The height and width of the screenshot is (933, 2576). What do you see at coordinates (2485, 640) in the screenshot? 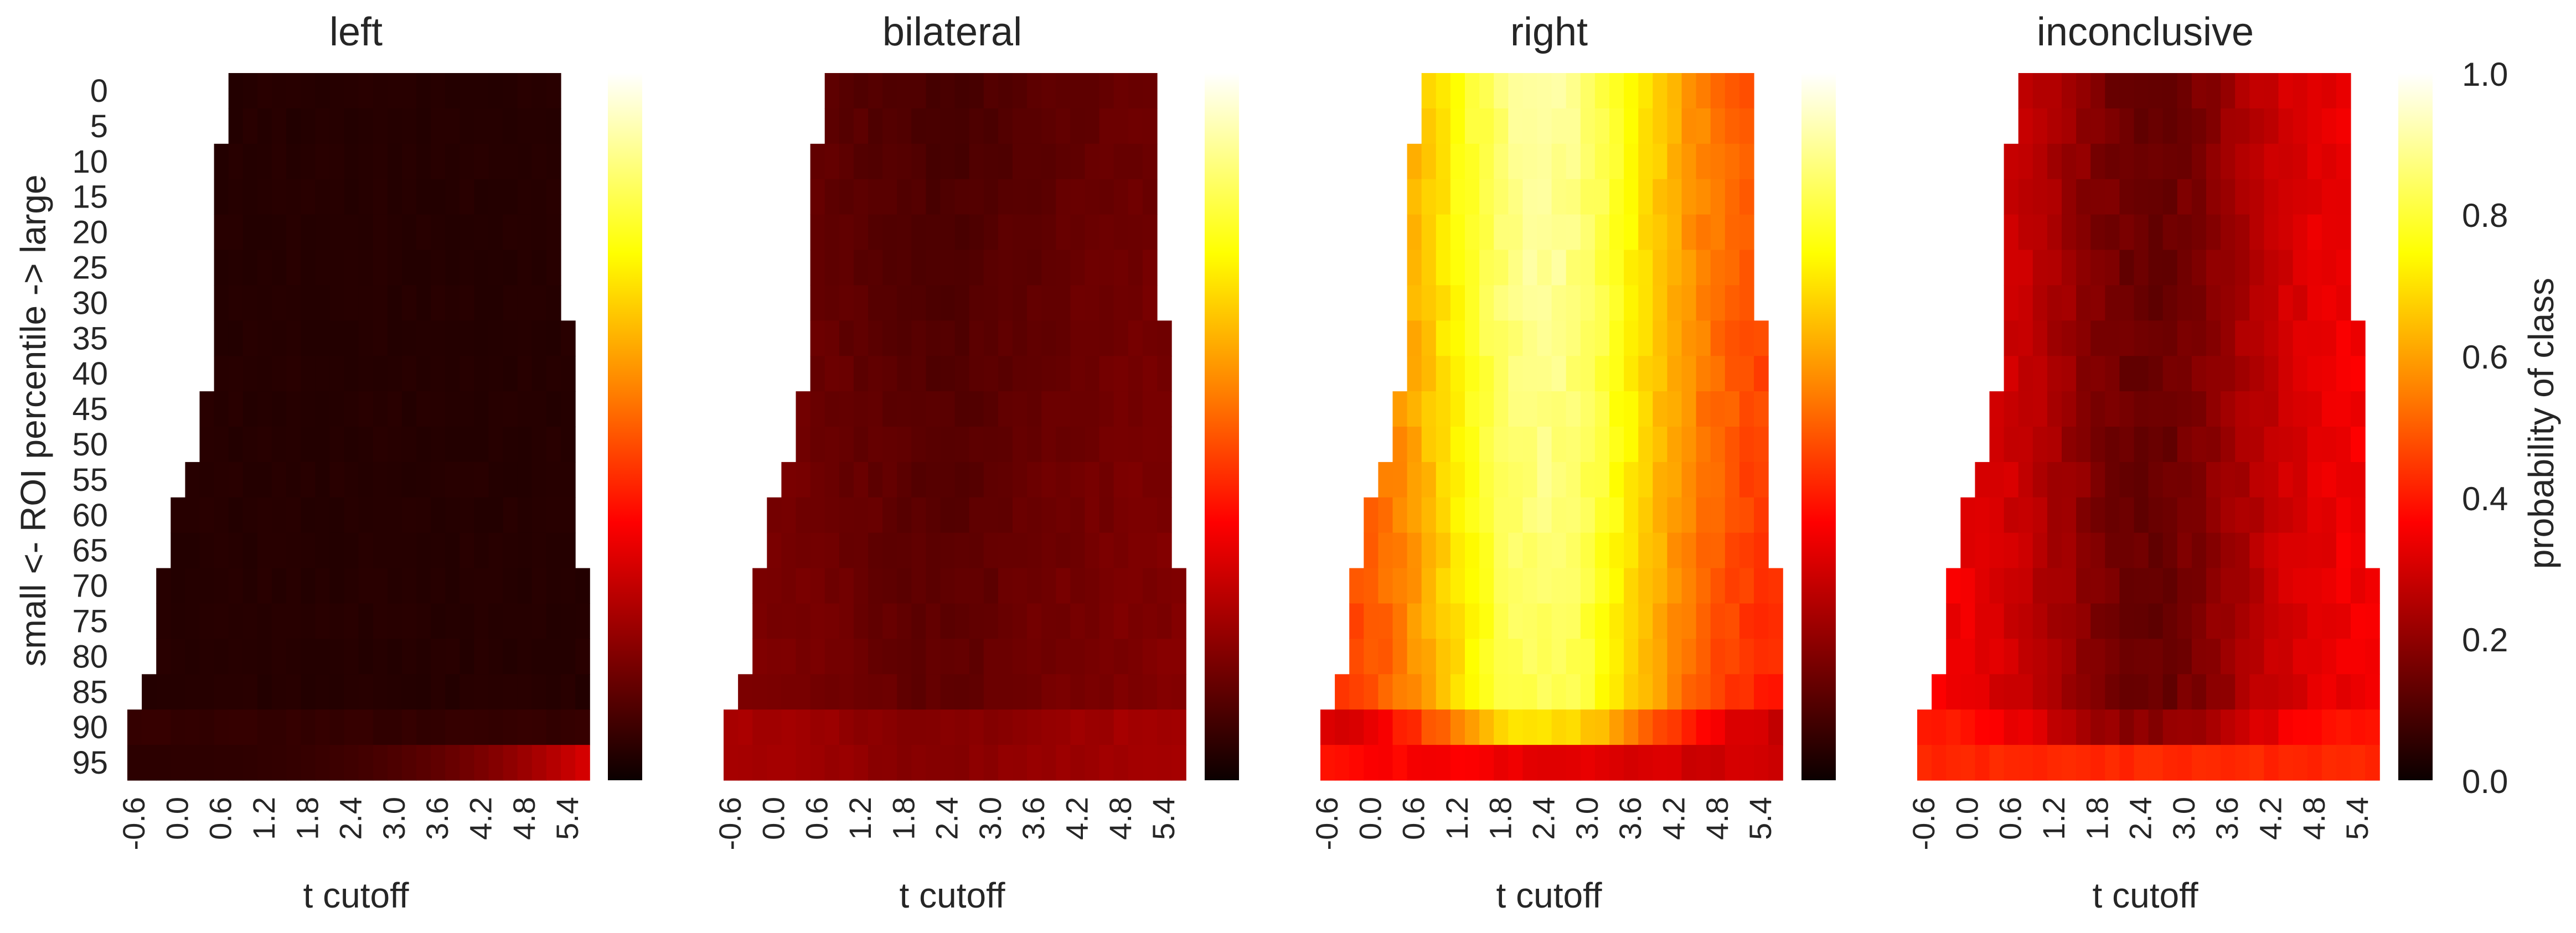
I see `colorbar-tick: 0.2` at bounding box center [2485, 640].